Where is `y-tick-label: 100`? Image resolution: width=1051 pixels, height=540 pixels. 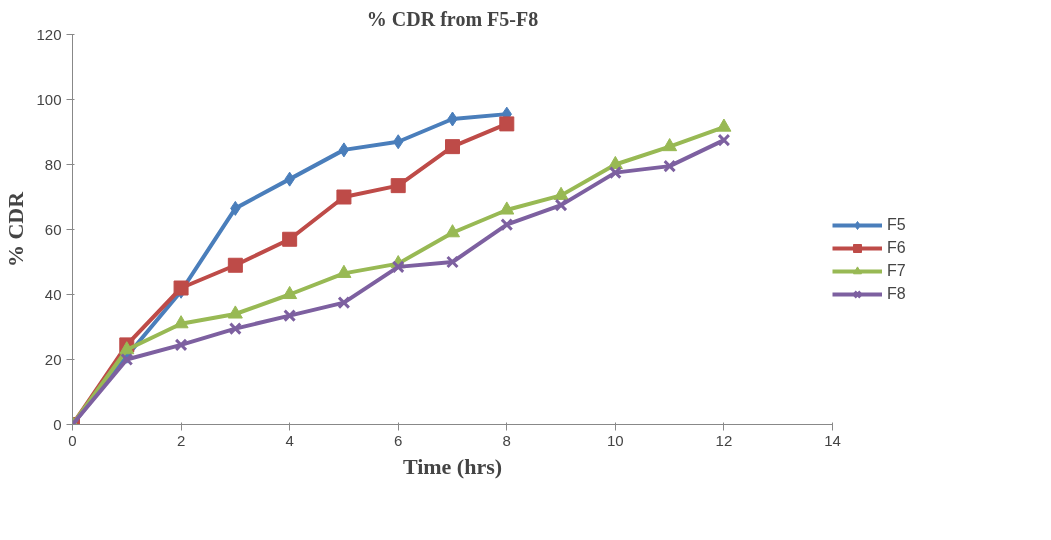 y-tick-label: 100 is located at coordinates (49, 99).